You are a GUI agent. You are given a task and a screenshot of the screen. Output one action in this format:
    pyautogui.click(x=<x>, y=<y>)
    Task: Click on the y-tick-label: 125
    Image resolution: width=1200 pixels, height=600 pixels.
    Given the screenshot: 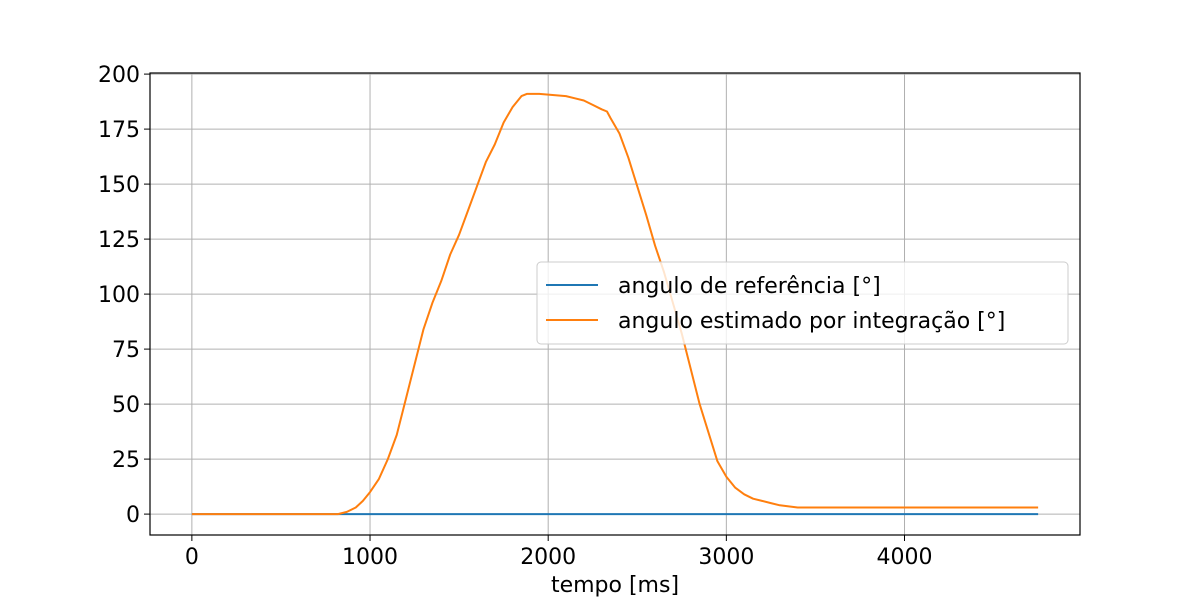 What is the action you would take?
    pyautogui.click(x=119, y=240)
    